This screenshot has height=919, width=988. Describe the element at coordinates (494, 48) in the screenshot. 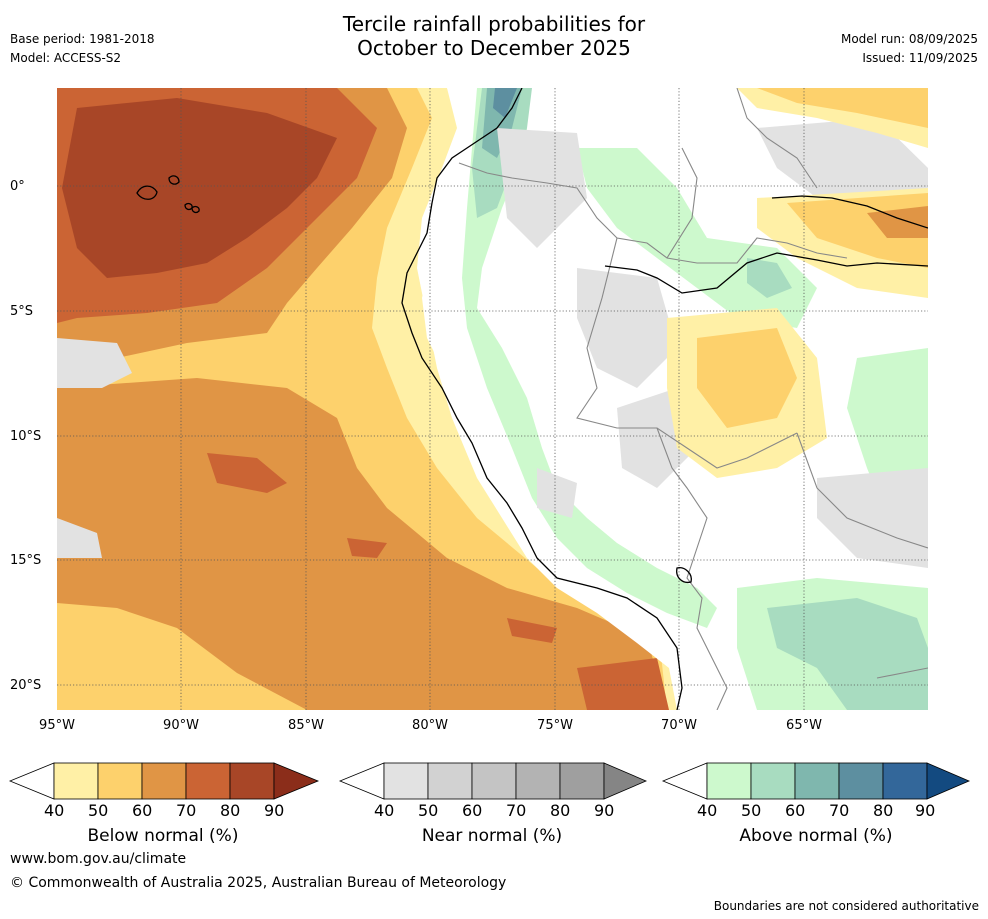

I see `title-line-2: October to December 2025` at that location.